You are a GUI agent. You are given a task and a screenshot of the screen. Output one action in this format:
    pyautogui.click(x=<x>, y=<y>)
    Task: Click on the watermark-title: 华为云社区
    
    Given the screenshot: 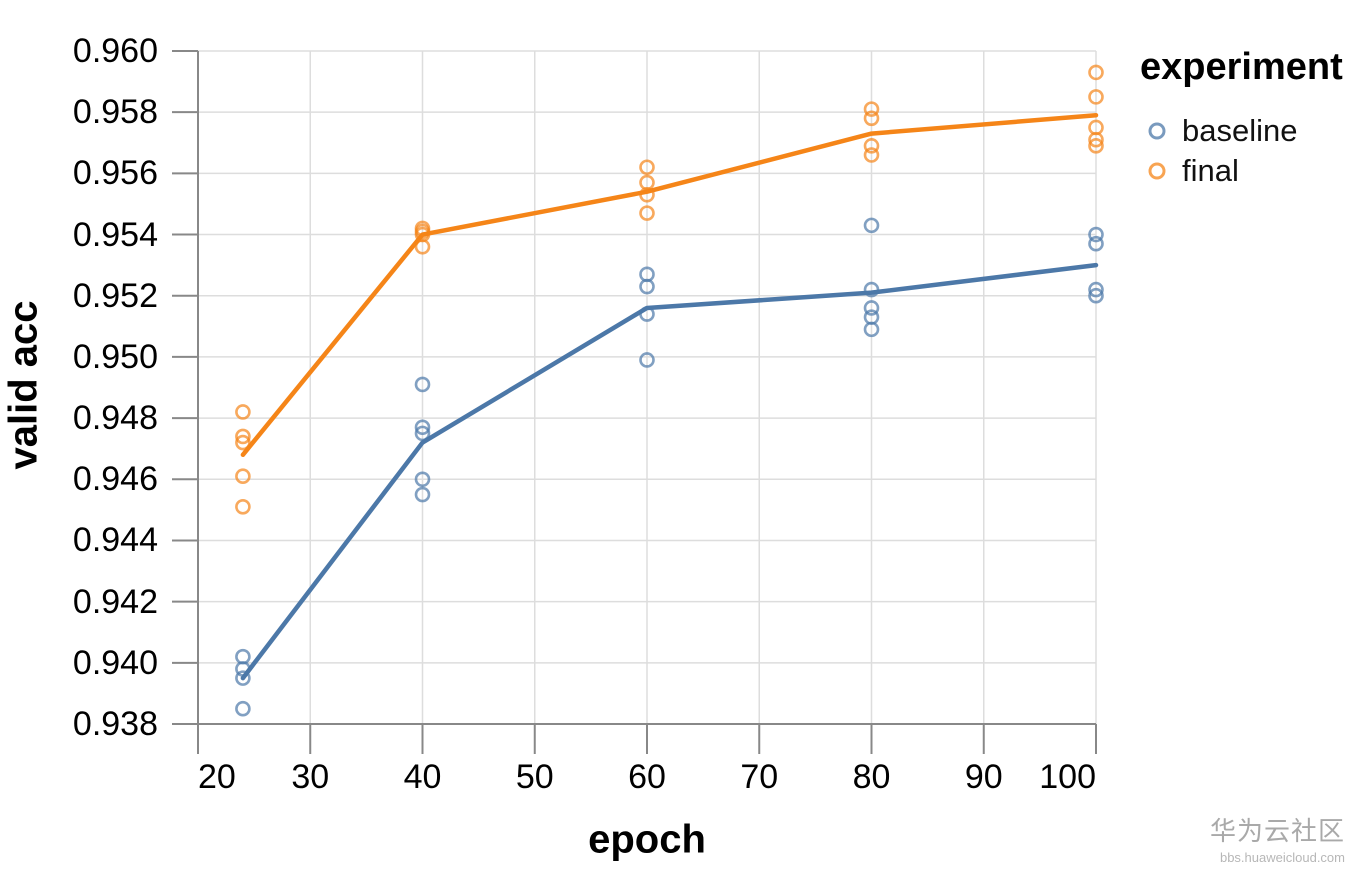 What is the action you would take?
    pyautogui.click(x=1277, y=831)
    